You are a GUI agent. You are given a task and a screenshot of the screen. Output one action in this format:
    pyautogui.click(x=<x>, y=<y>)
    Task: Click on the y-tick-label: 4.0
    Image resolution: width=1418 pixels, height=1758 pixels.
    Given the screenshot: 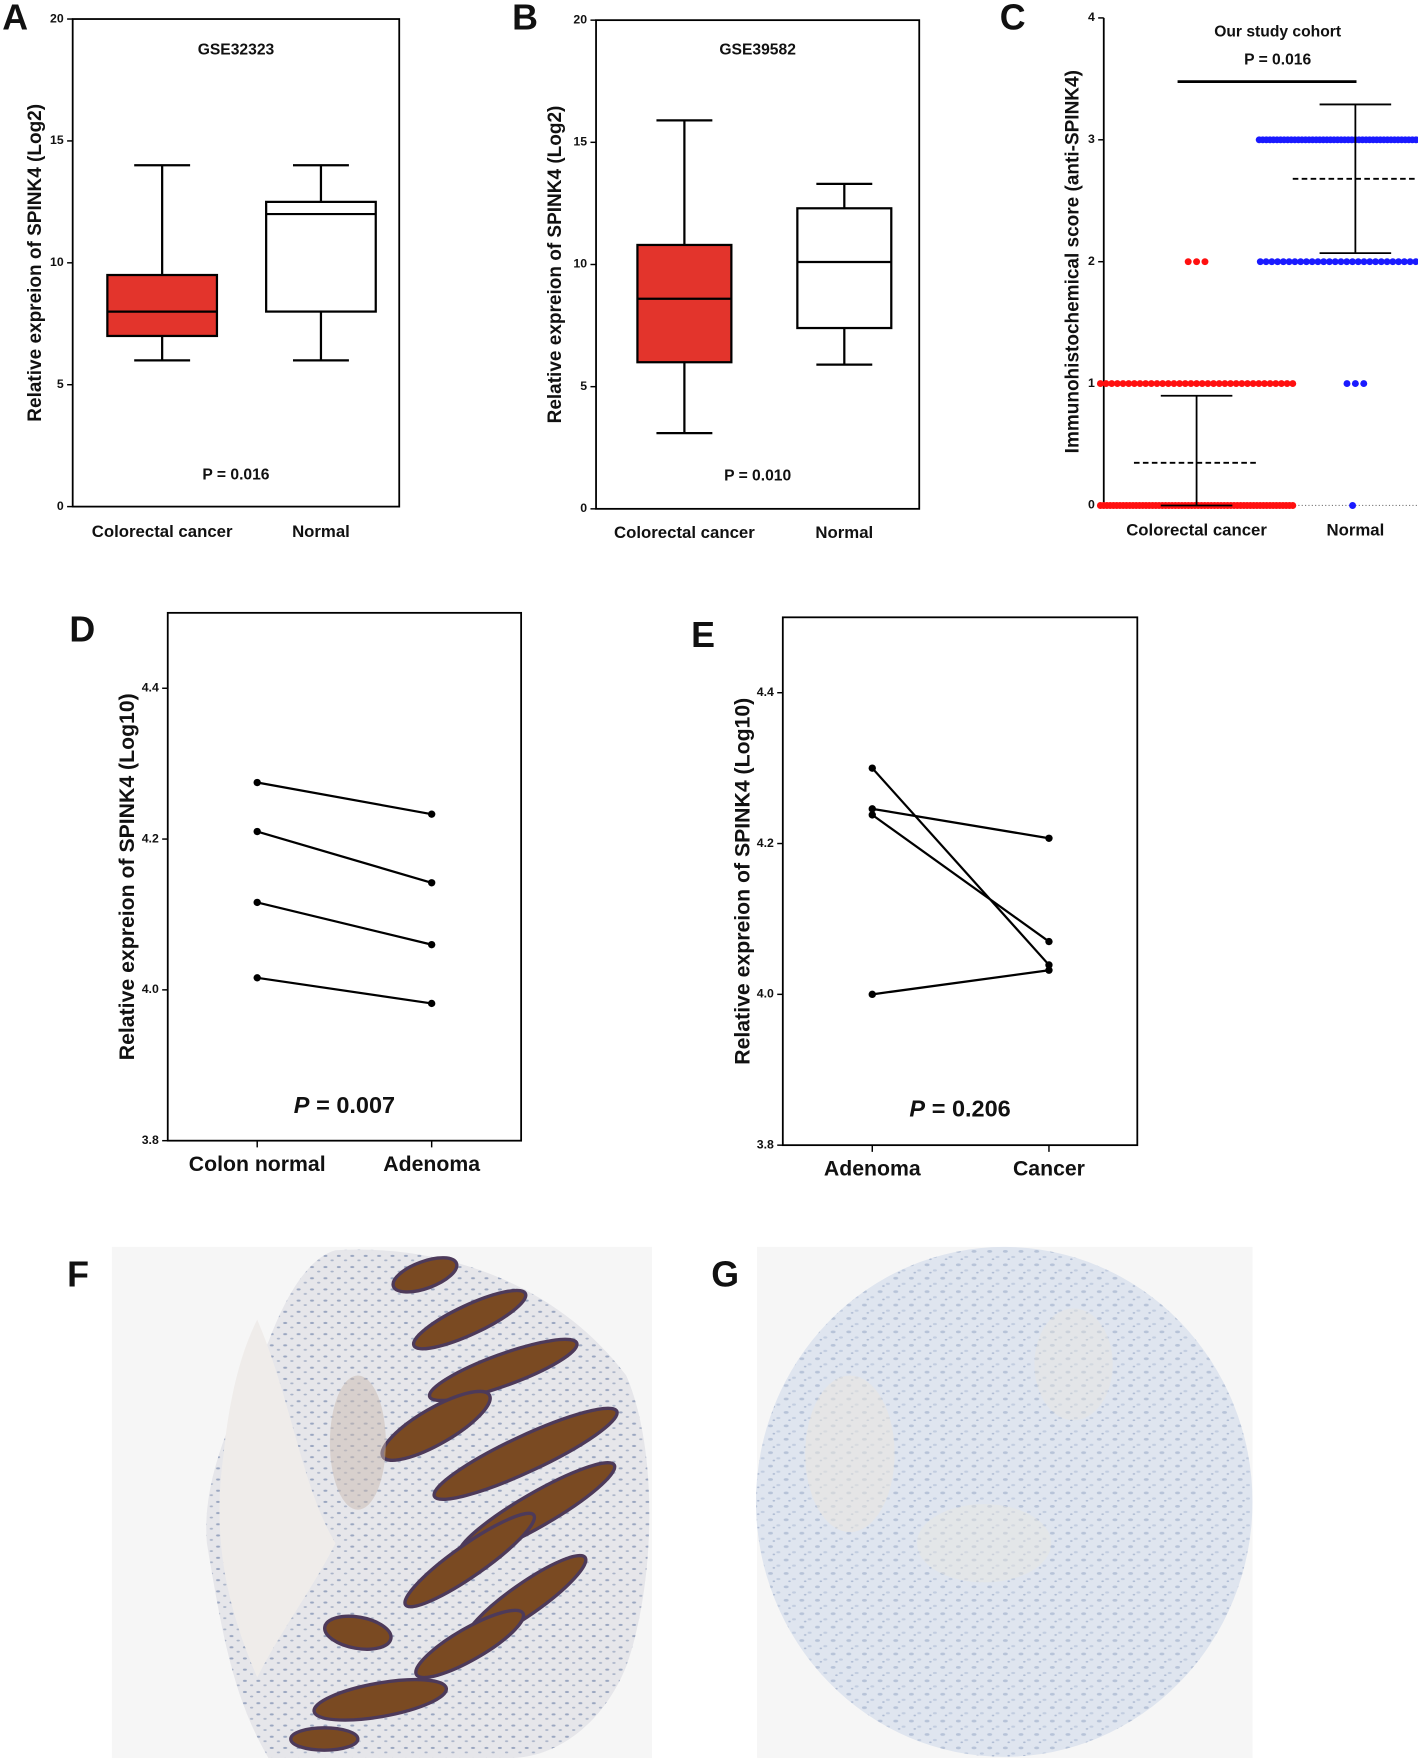 What is the action you would take?
    pyautogui.click(x=765, y=994)
    